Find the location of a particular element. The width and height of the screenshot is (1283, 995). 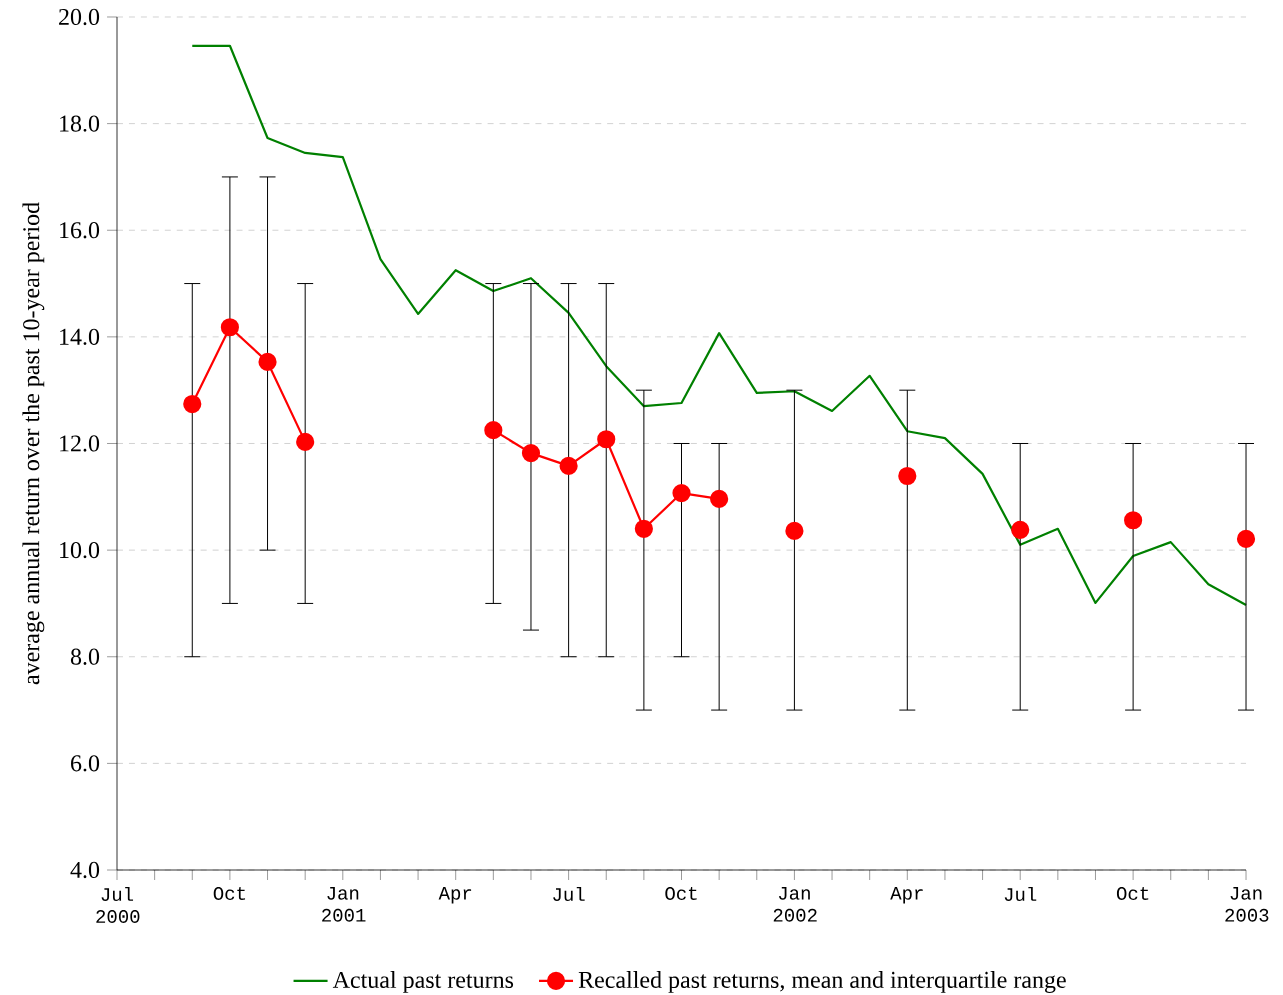

y-tick-label: 18.0 is located at coordinates (80, 123).